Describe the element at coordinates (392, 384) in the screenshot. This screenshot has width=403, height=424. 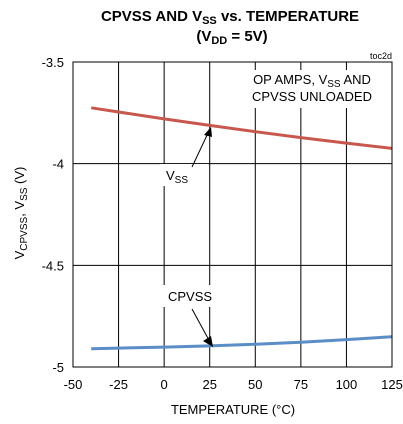
I see `x-tick-label: 125` at that location.